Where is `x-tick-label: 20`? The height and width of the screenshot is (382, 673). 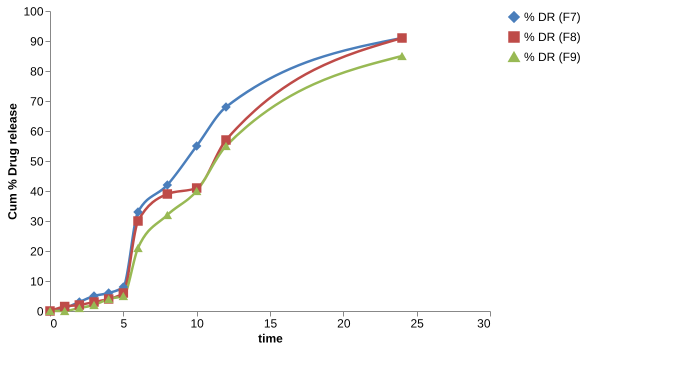
x-tick-label: 20 is located at coordinates (344, 323).